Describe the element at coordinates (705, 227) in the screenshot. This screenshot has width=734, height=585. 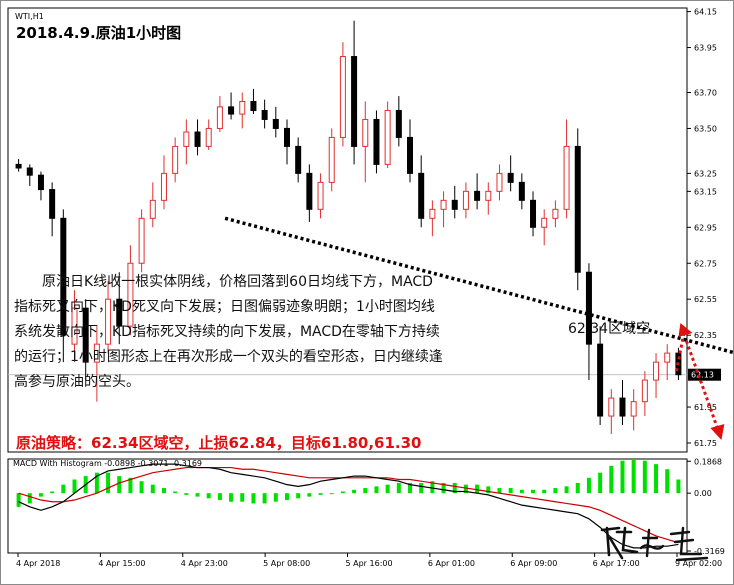
I see `y-tick-label: 62.95` at that location.